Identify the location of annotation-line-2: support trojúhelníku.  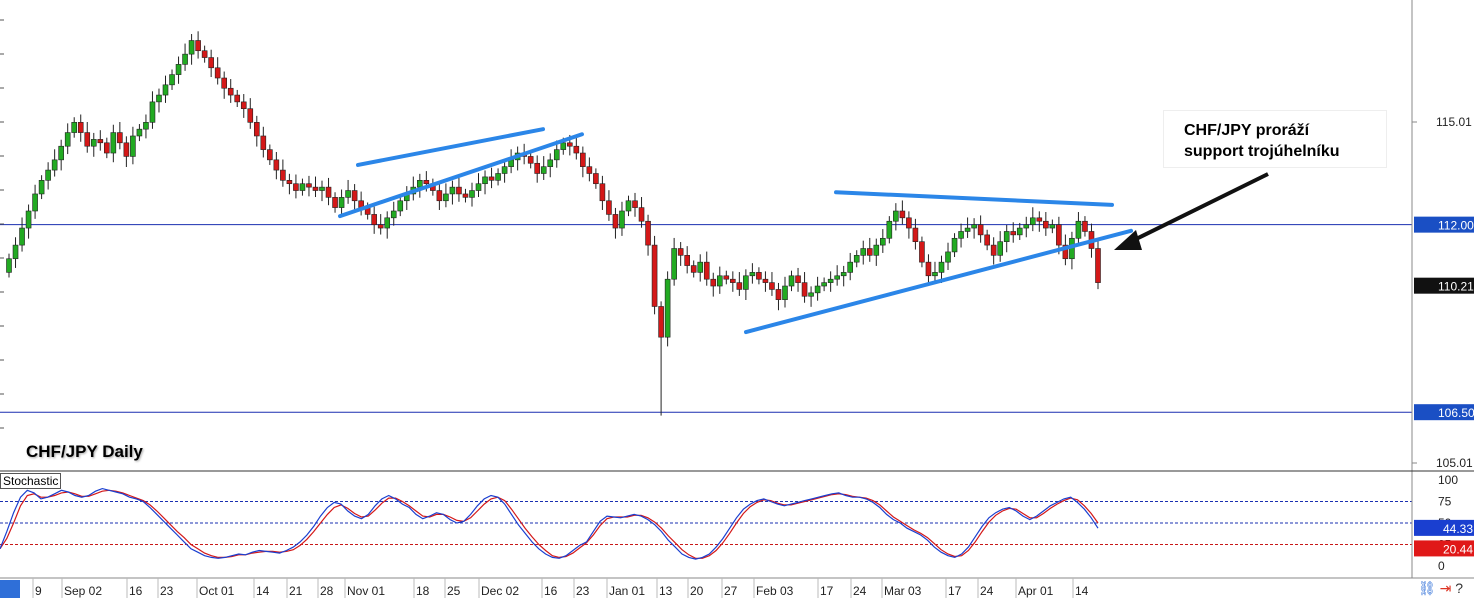
(1262, 151).